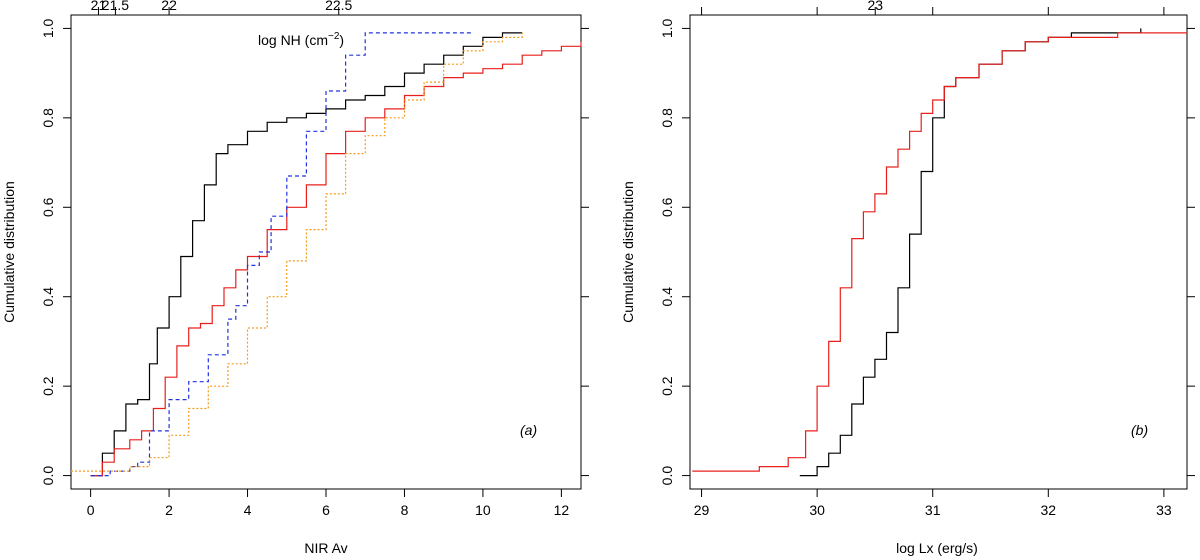 This screenshot has width=1200, height=560. Describe the element at coordinates (115, 6) in the screenshot. I see `top-x-tick-label: 21.5` at that location.